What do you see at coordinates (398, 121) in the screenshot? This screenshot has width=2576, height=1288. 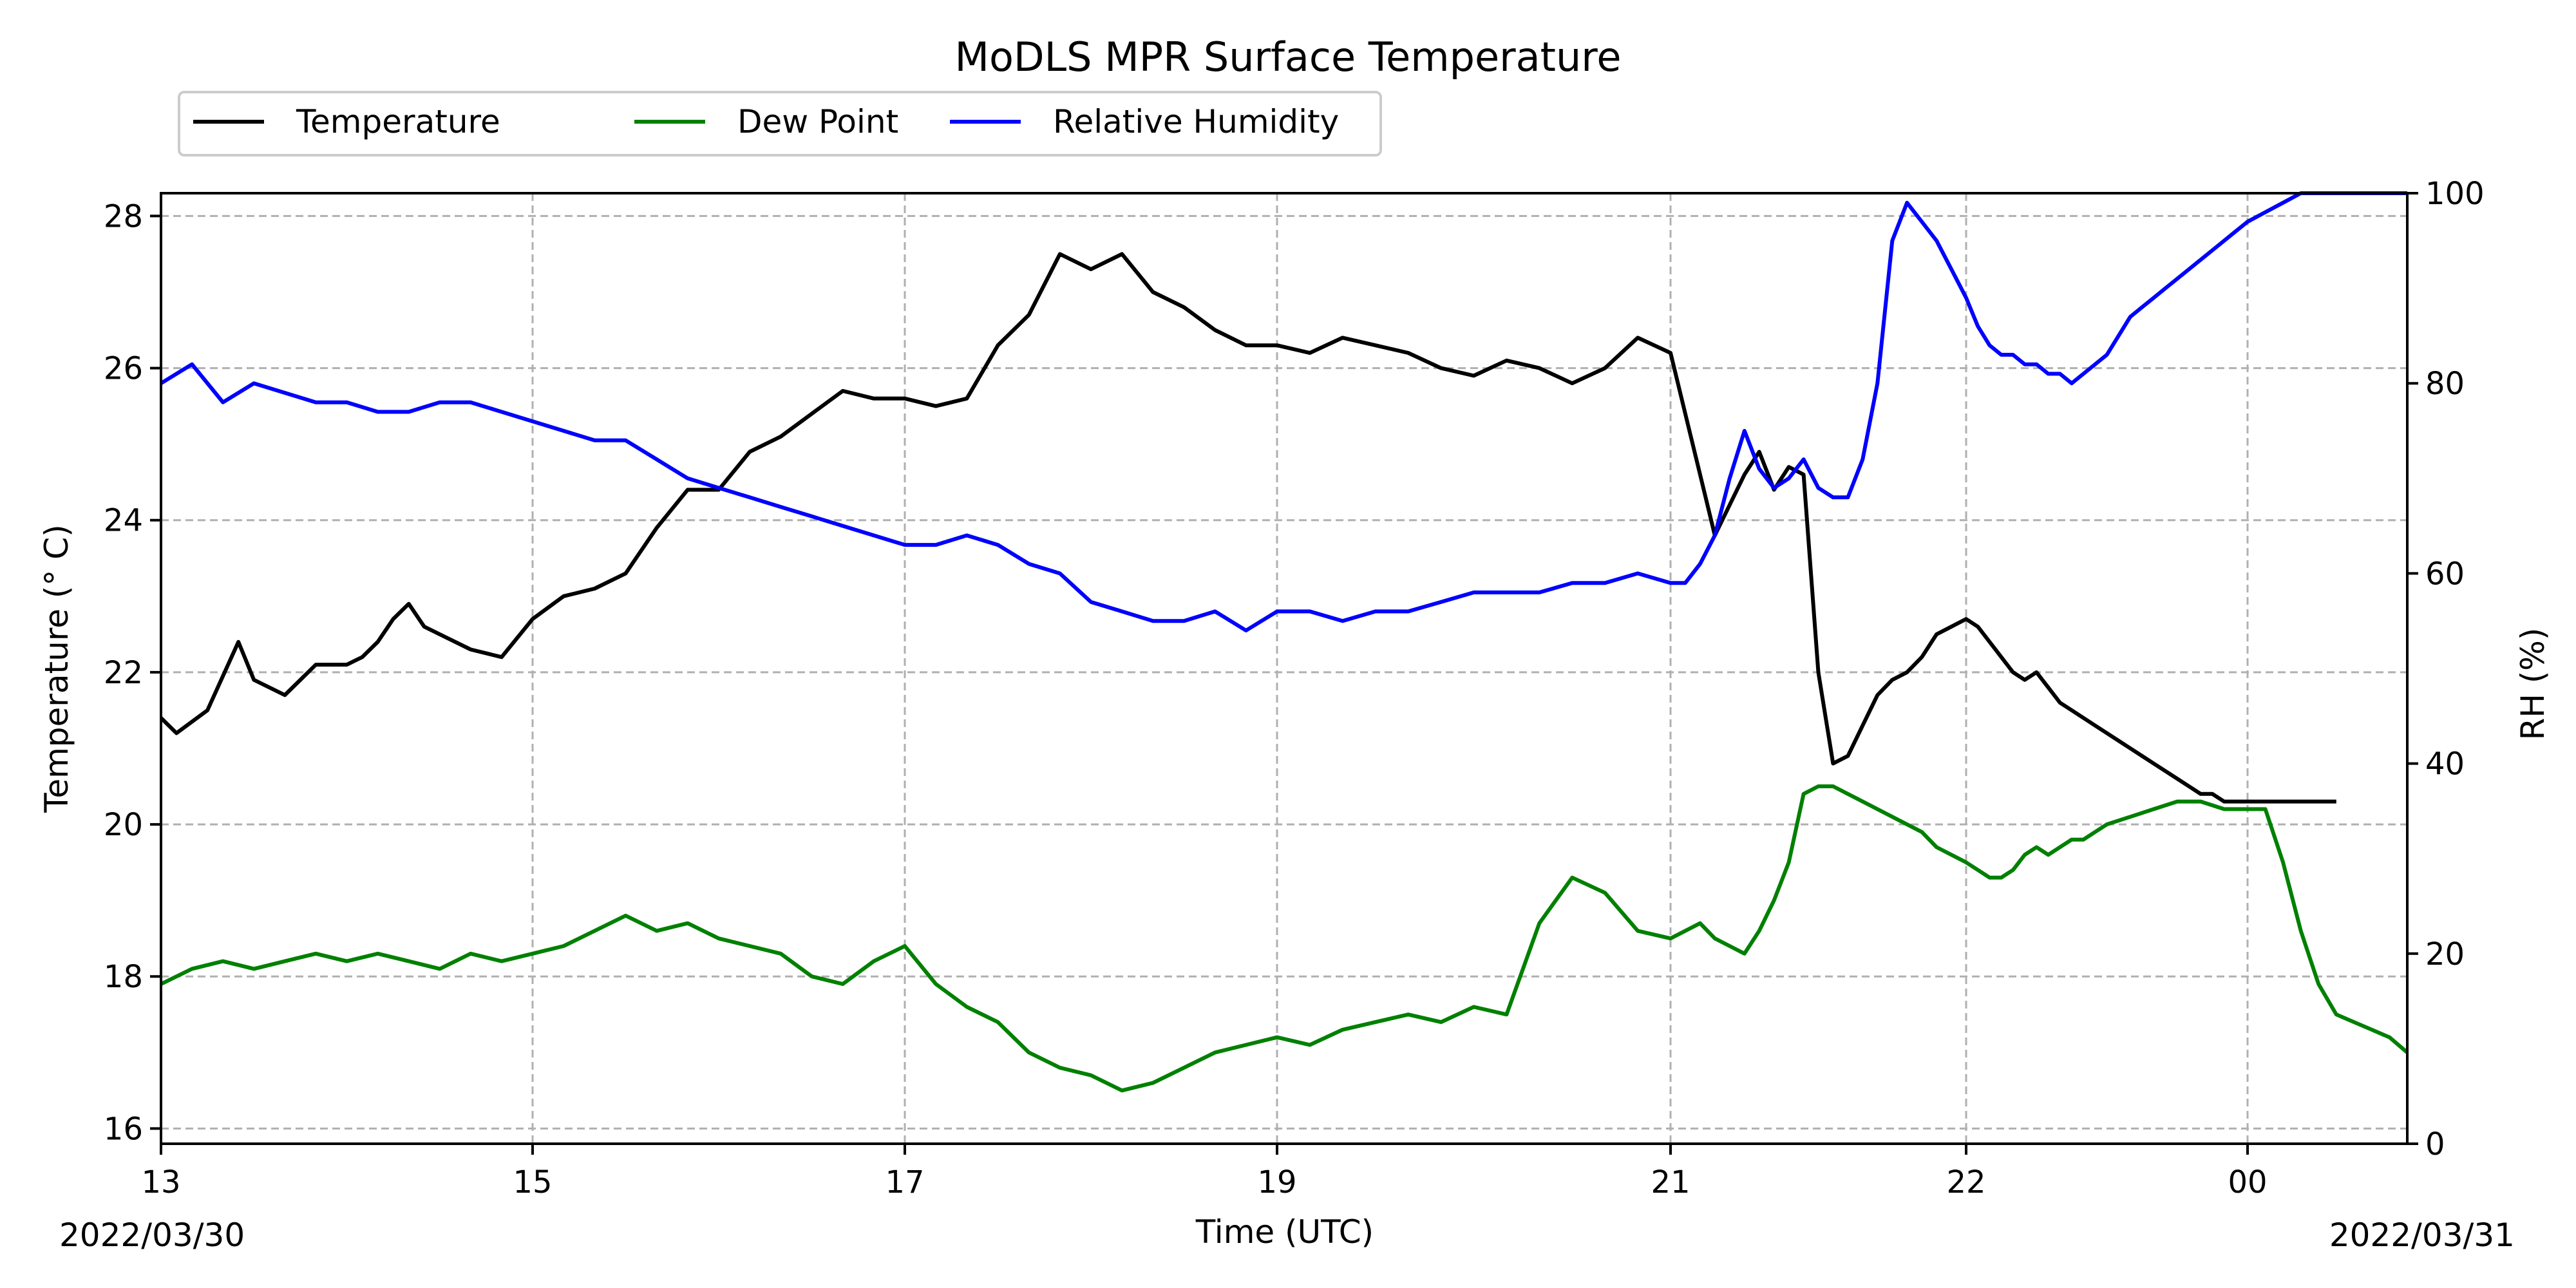 I see `legend-label: Temperature` at bounding box center [398, 121].